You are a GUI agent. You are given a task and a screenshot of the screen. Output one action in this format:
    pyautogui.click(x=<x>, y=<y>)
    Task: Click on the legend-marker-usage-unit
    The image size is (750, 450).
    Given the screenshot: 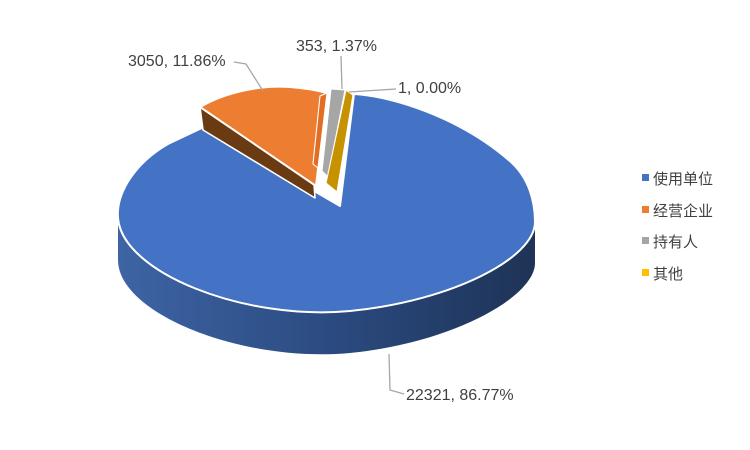 What is the action you would take?
    pyautogui.click(x=645, y=177)
    